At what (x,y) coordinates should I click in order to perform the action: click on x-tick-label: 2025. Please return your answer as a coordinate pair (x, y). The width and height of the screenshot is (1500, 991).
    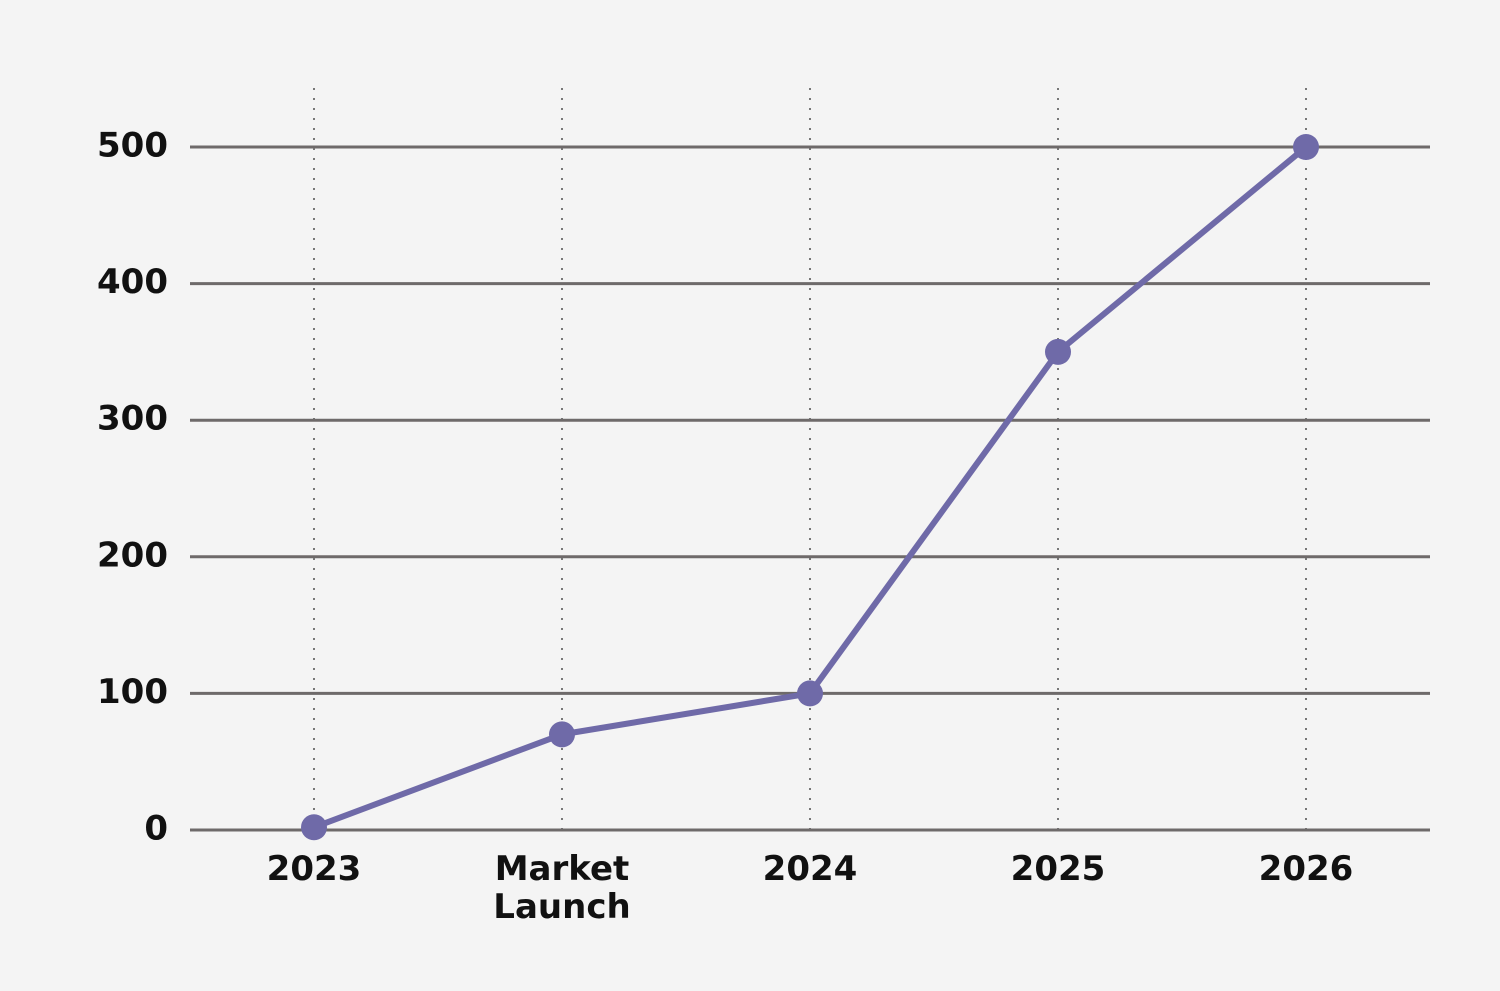
    Looking at the image, I should click on (1058, 869).